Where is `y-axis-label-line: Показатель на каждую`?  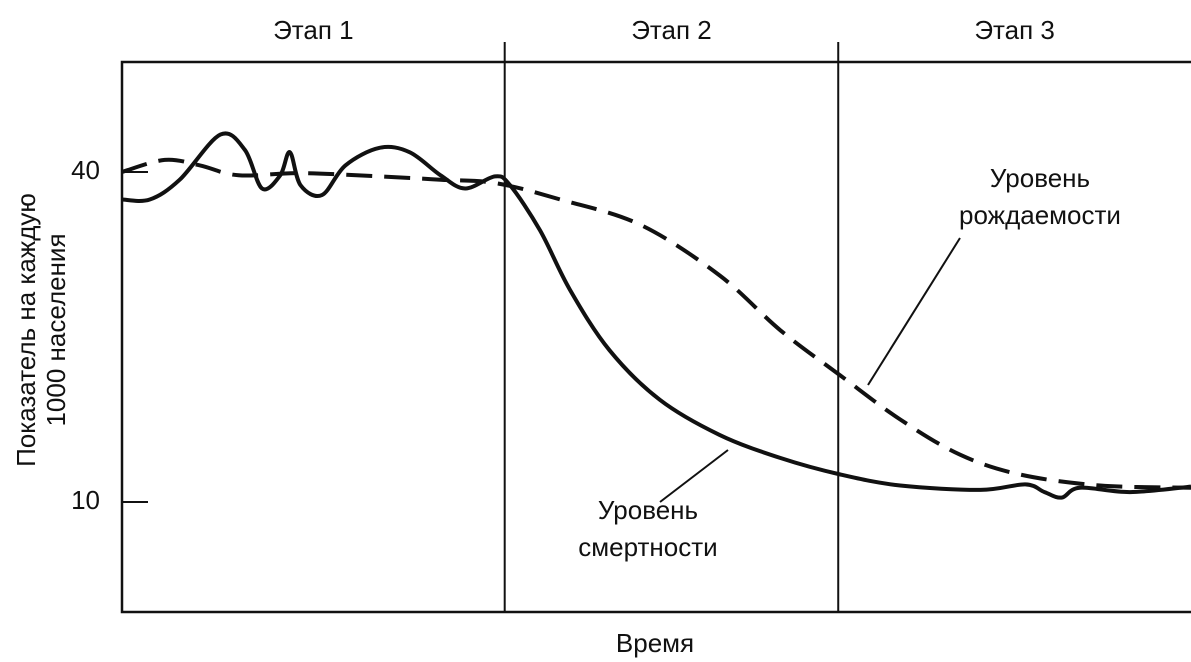
y-axis-label-line: Показатель на каждую is located at coordinates (26, 330).